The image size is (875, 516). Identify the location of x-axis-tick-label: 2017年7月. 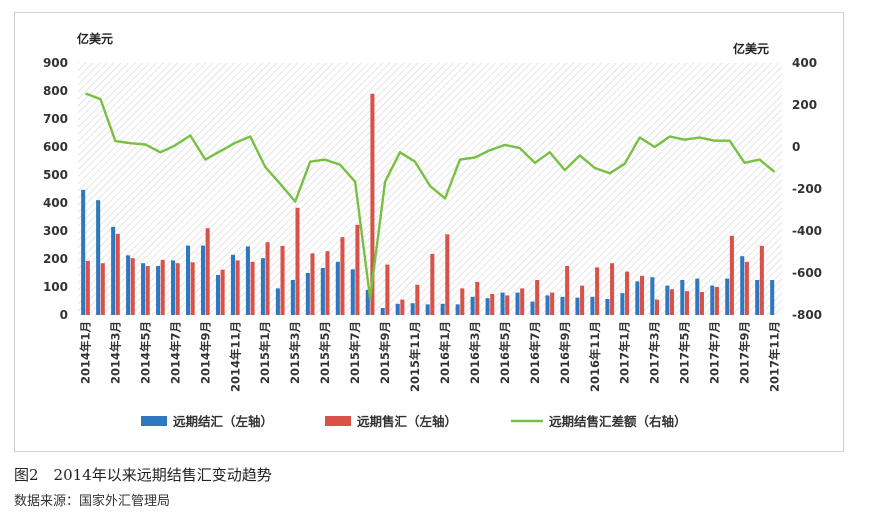
(715, 352).